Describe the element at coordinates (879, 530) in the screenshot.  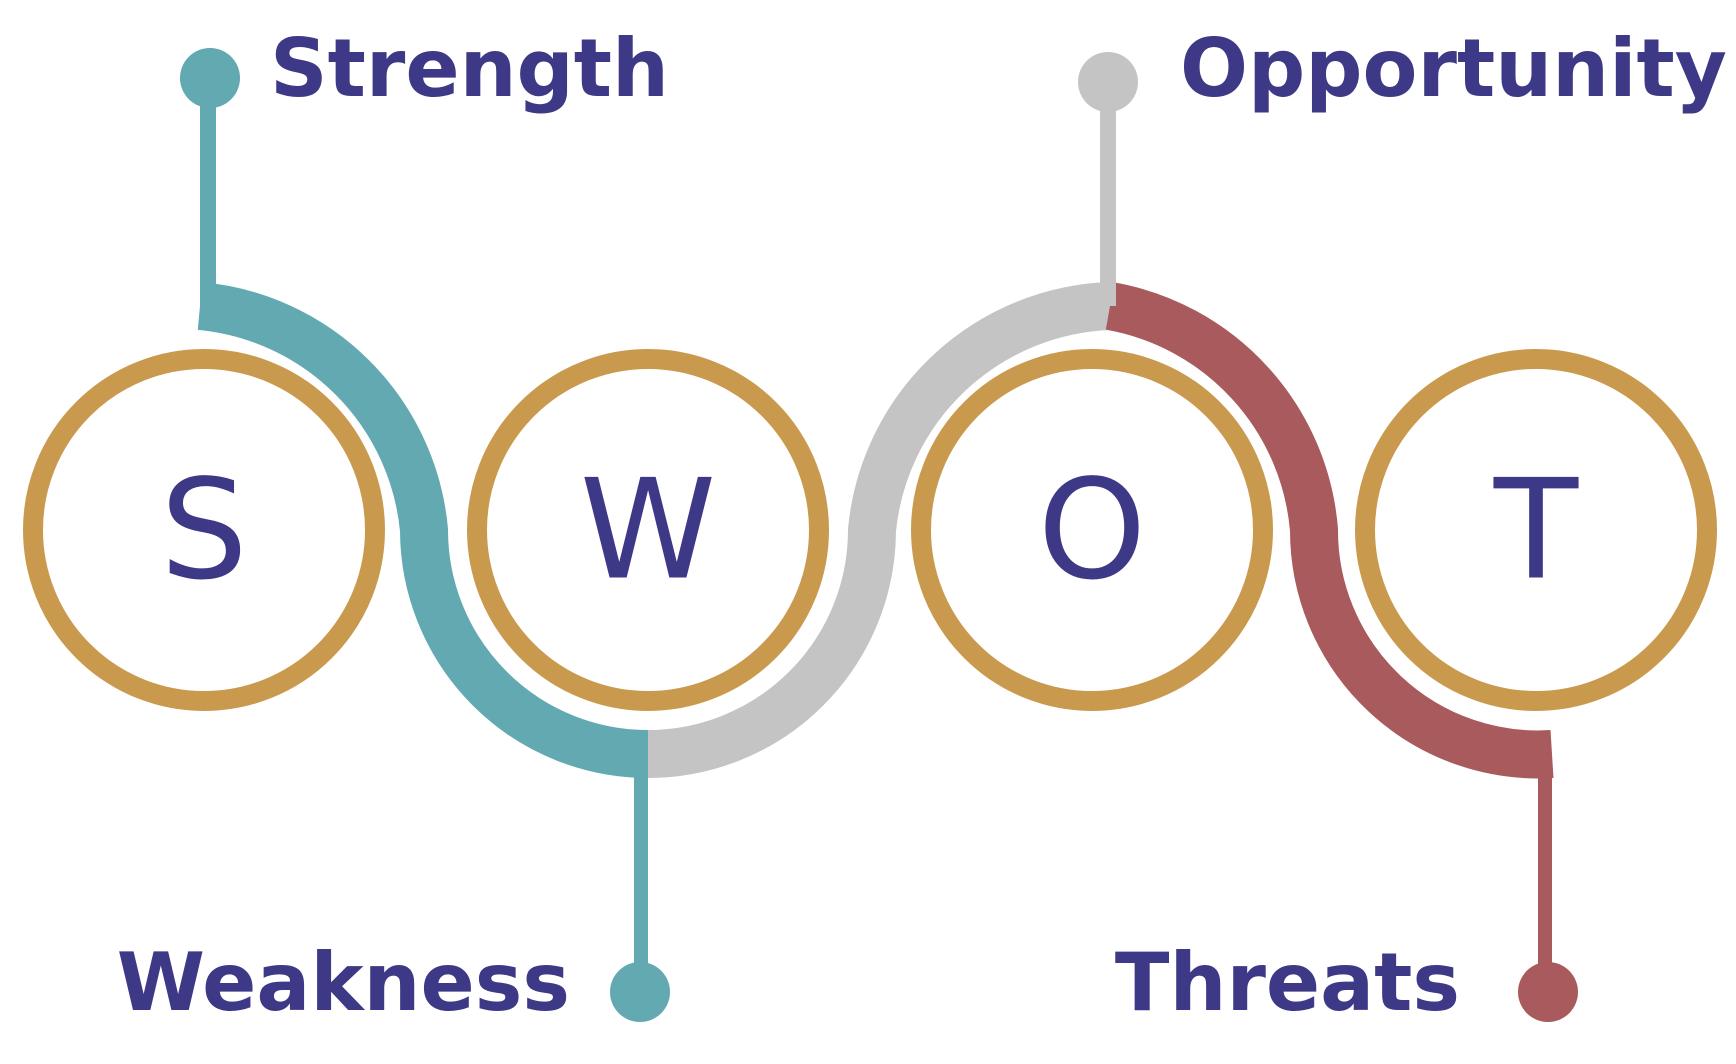
I see `weakness-opportunity-band` at that location.